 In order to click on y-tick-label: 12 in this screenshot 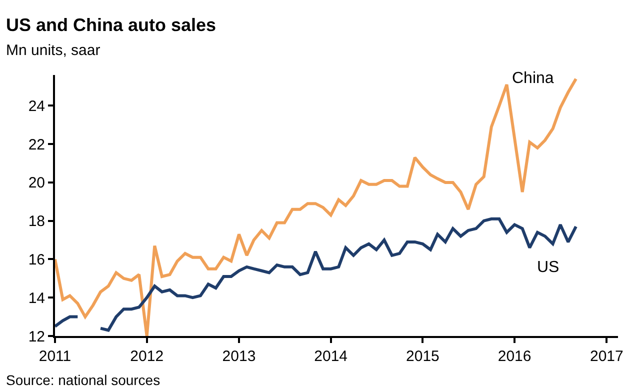, I will do `click(36, 337)`.